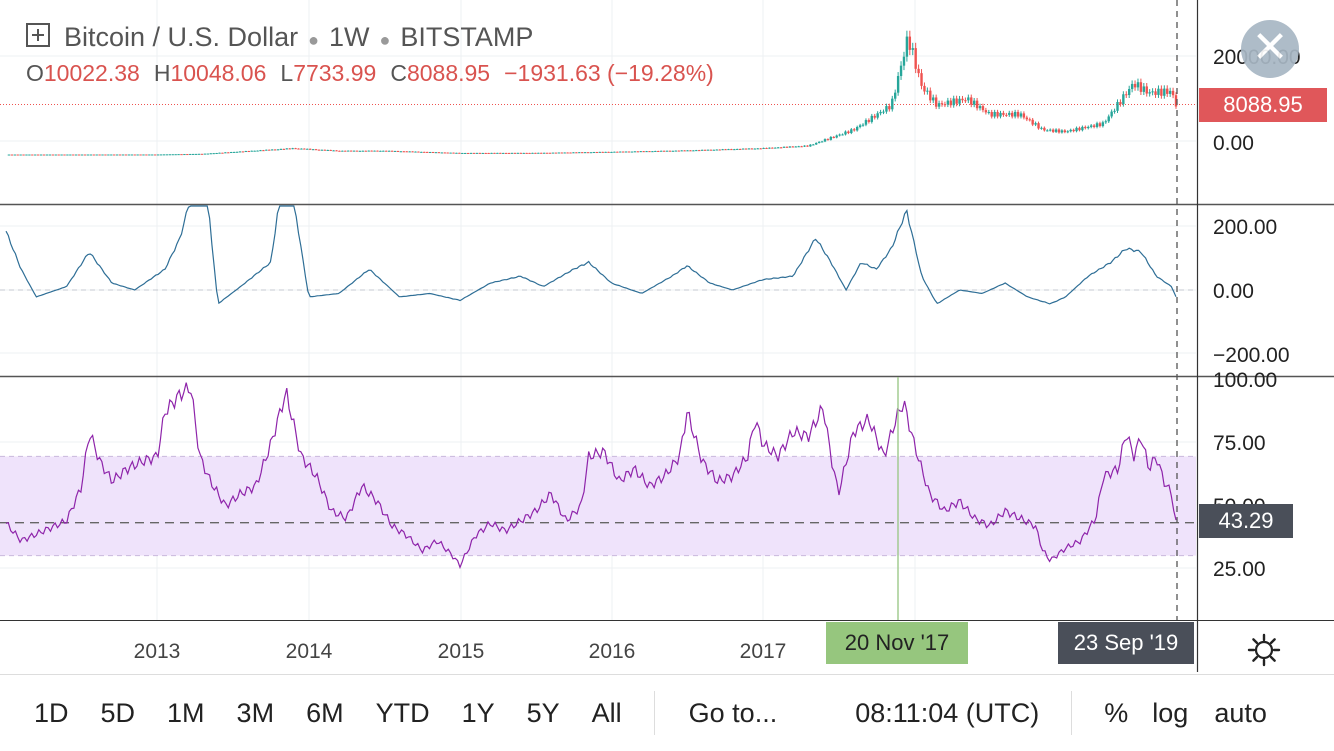 This screenshot has width=1334, height=751. I want to click on range-3m: 3M, so click(255, 712).